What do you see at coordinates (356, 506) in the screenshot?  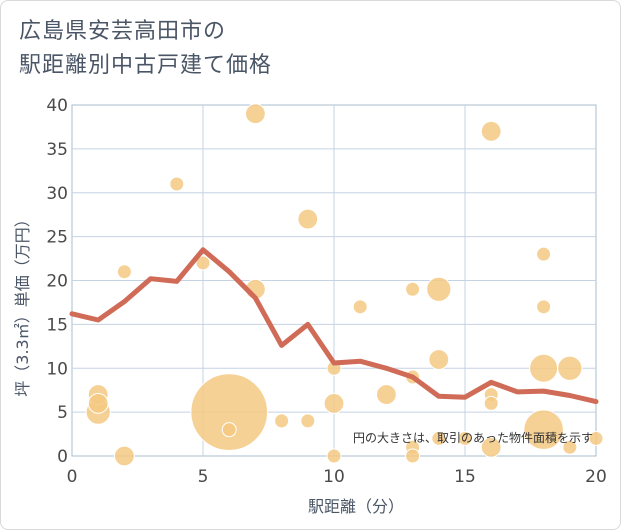 I see `x-axis-label: 駅距離（分）` at bounding box center [356, 506].